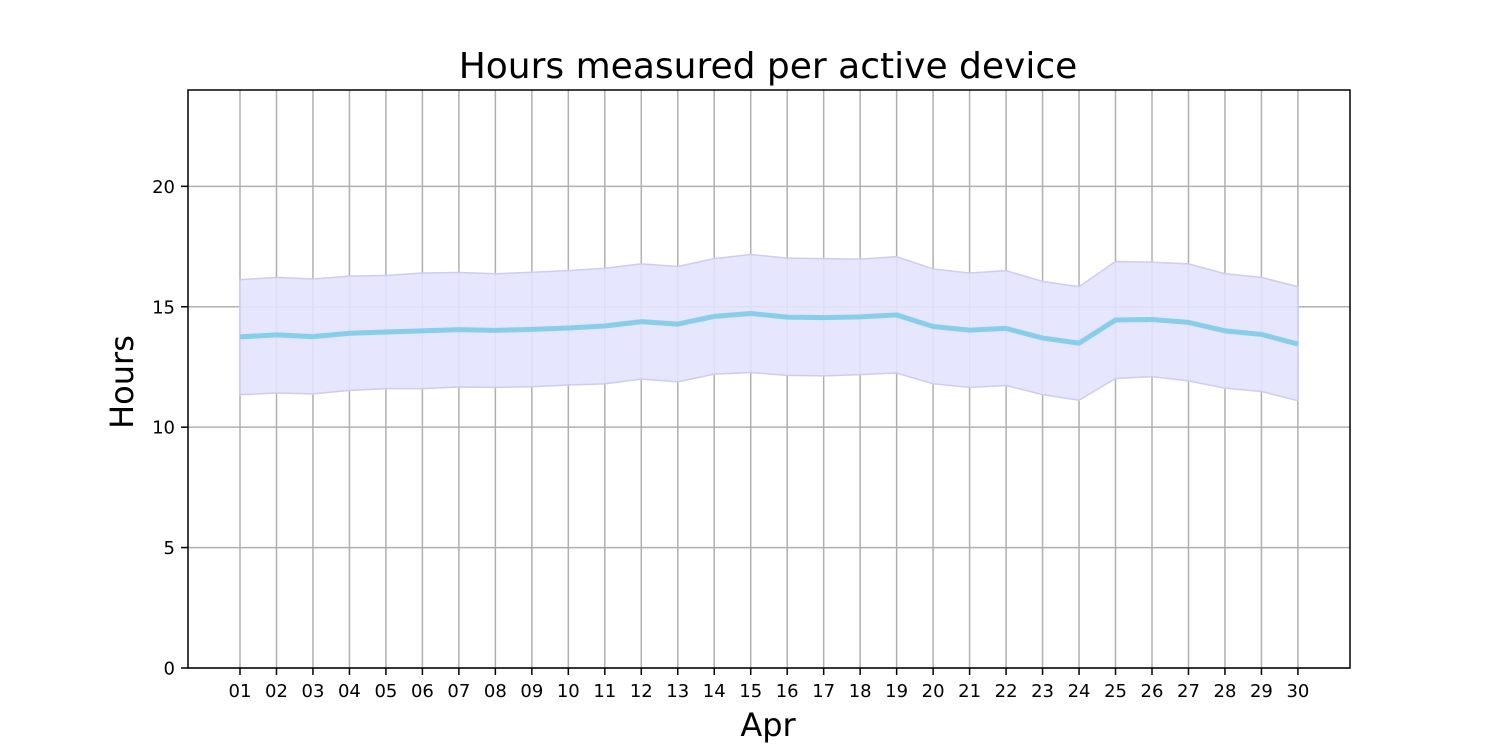  What do you see at coordinates (860, 691) in the screenshot?
I see `x-tick-label: 18` at bounding box center [860, 691].